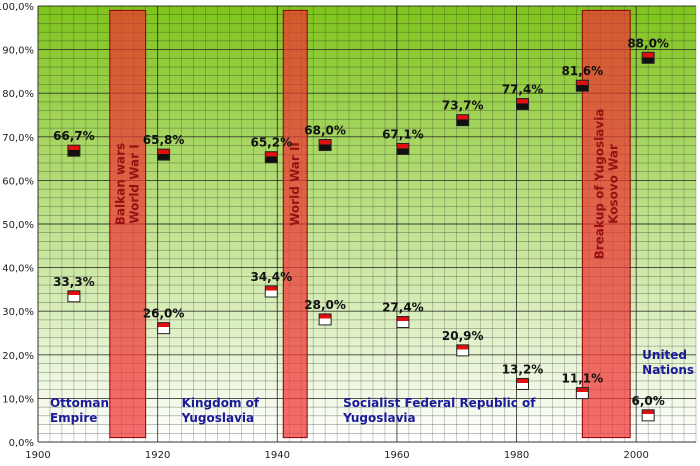 This screenshot has width=700, height=466. I want to click on y-tick-label: 60,0%, so click(18, 181).